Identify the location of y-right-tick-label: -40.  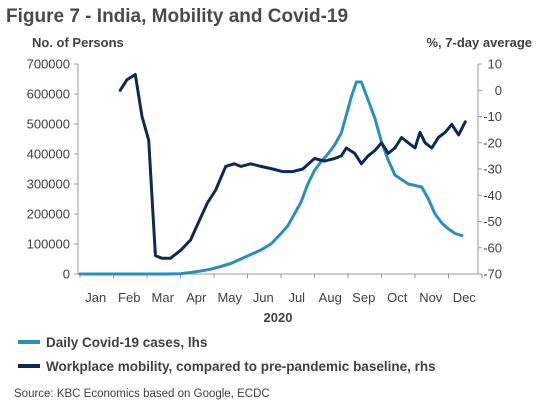
(492, 195).